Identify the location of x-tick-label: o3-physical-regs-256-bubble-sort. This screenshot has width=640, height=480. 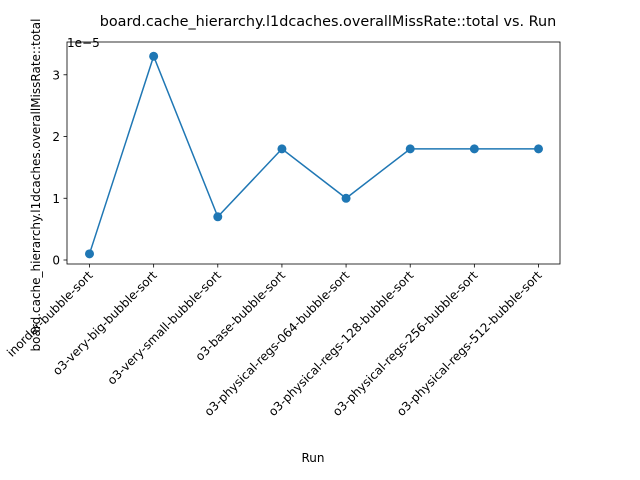
(405, 343).